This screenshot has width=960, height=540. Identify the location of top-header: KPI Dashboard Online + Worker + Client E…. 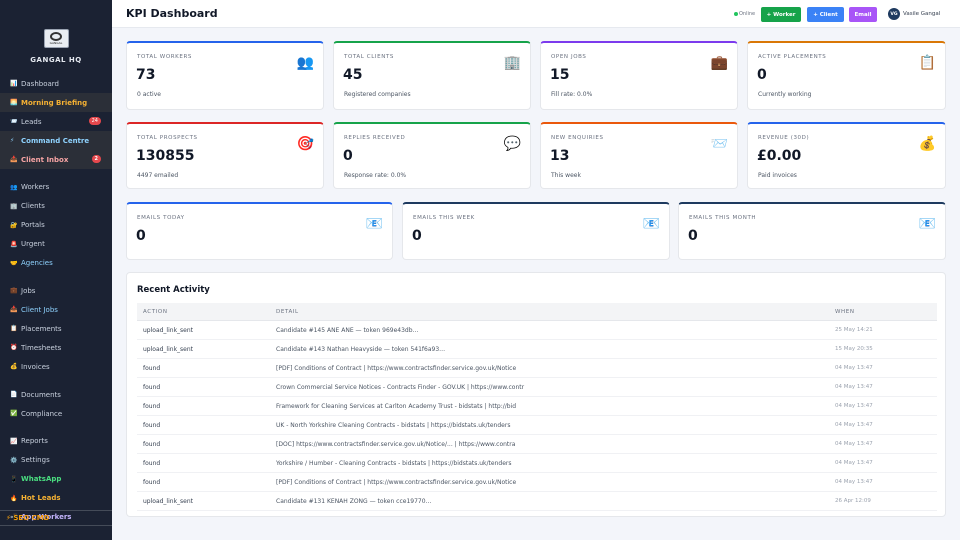
(536, 14).